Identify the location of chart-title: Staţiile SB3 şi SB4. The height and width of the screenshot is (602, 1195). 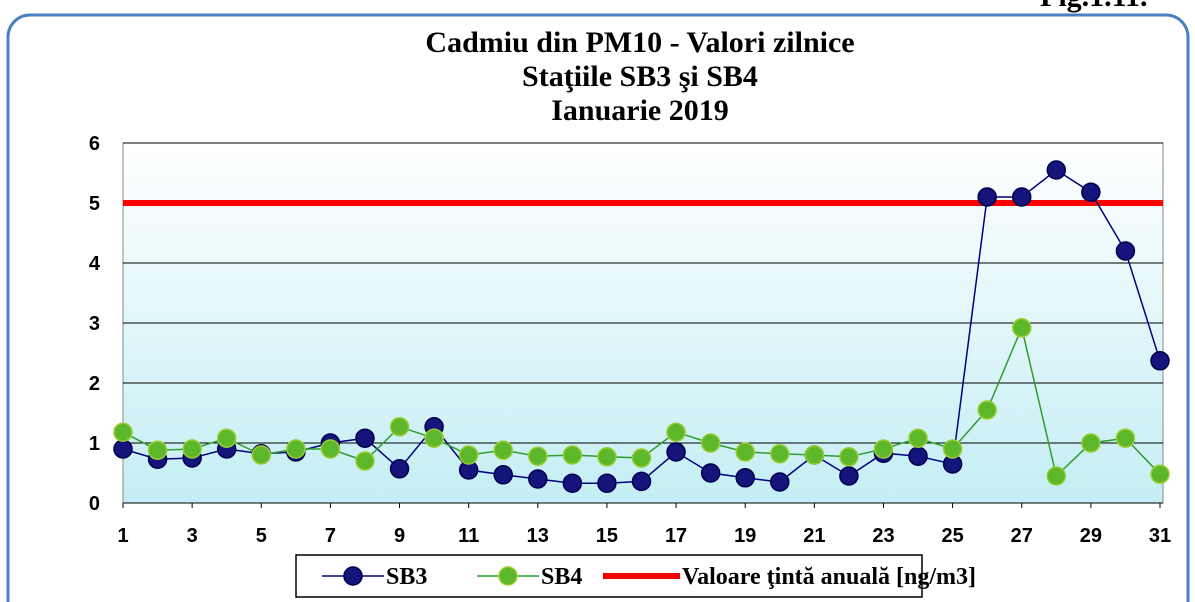
(640, 76).